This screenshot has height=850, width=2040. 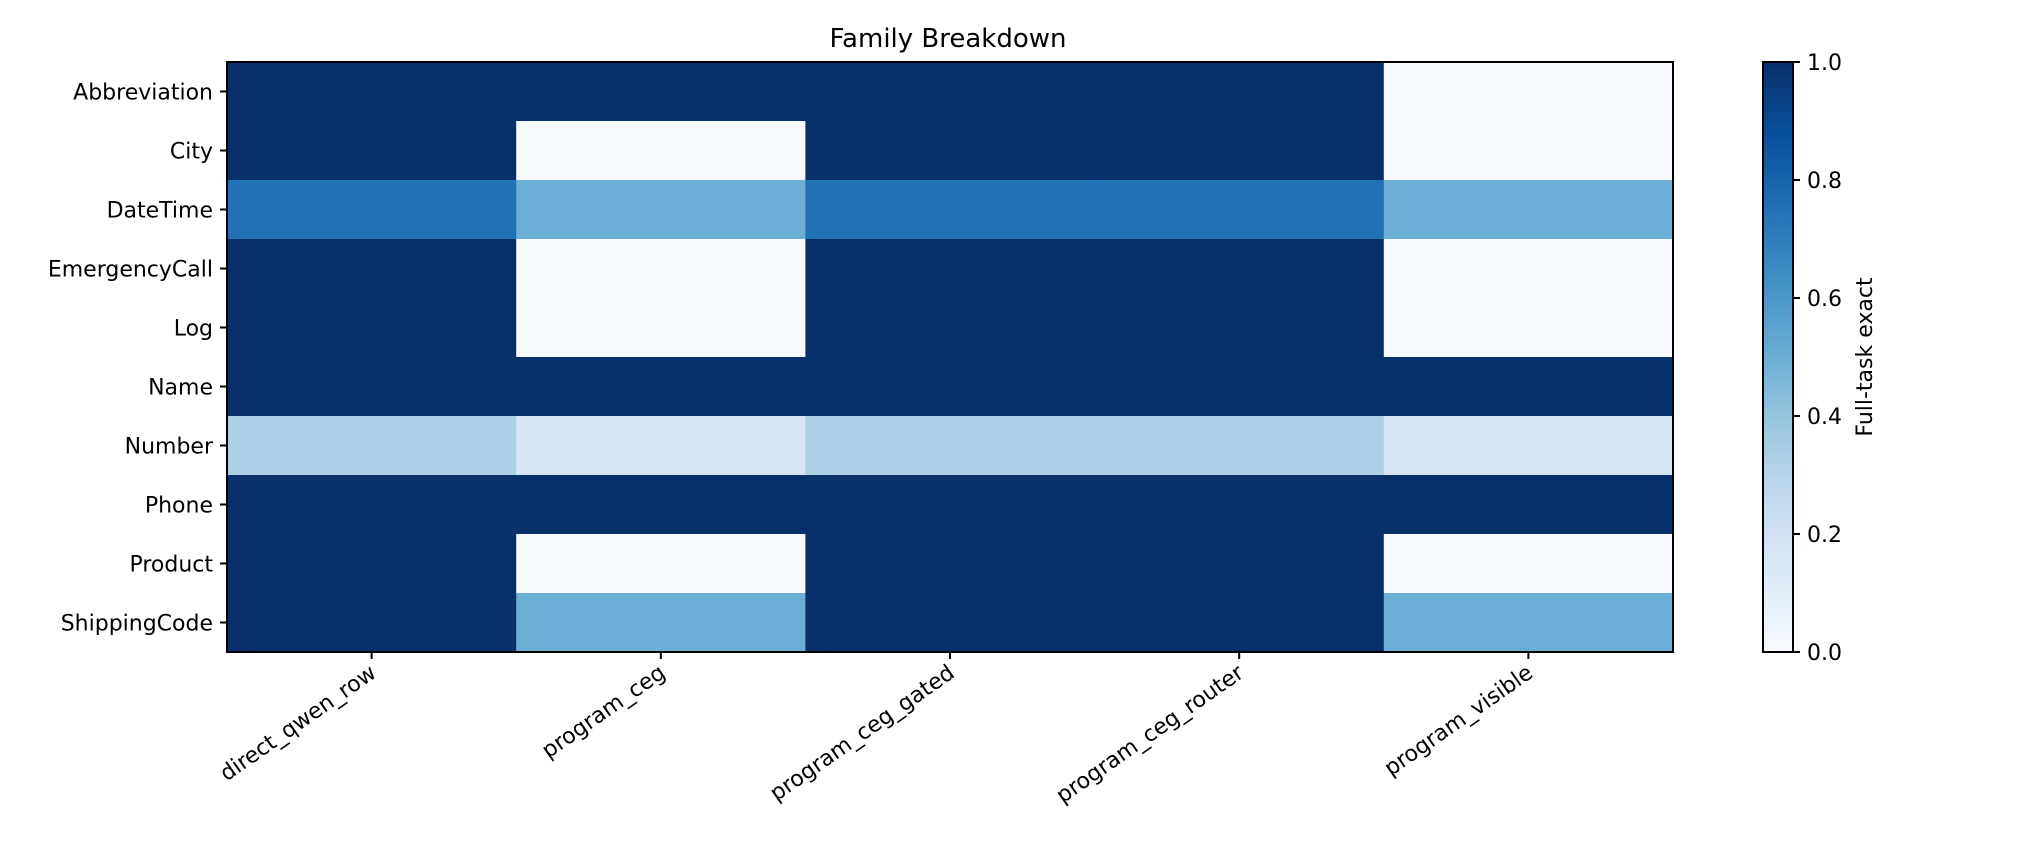 I want to click on y-tick-label: Phone, so click(x=179, y=506).